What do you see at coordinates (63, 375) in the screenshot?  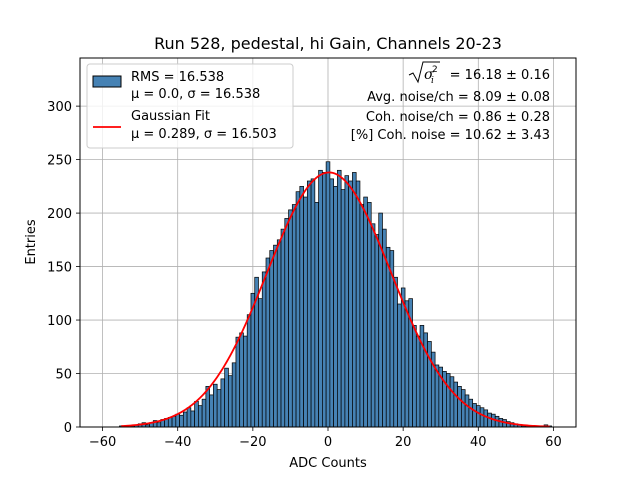 I see `y-tick-label: 50` at bounding box center [63, 375].